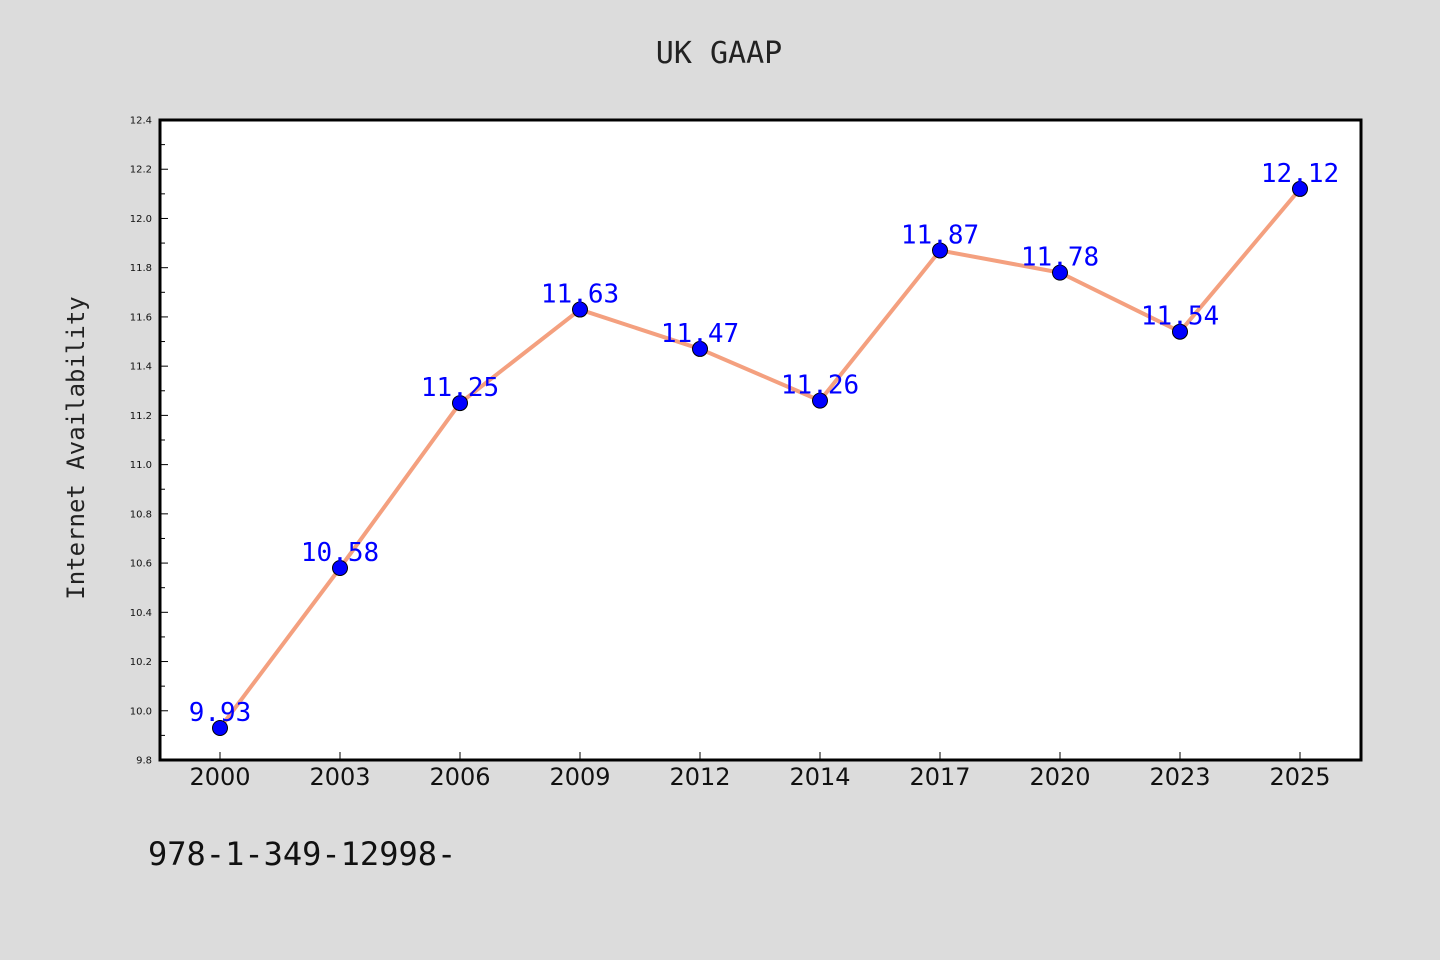 This screenshot has height=960, width=1440. Describe the element at coordinates (141, 465) in the screenshot. I see `y-tick-label: 11.0` at that location.